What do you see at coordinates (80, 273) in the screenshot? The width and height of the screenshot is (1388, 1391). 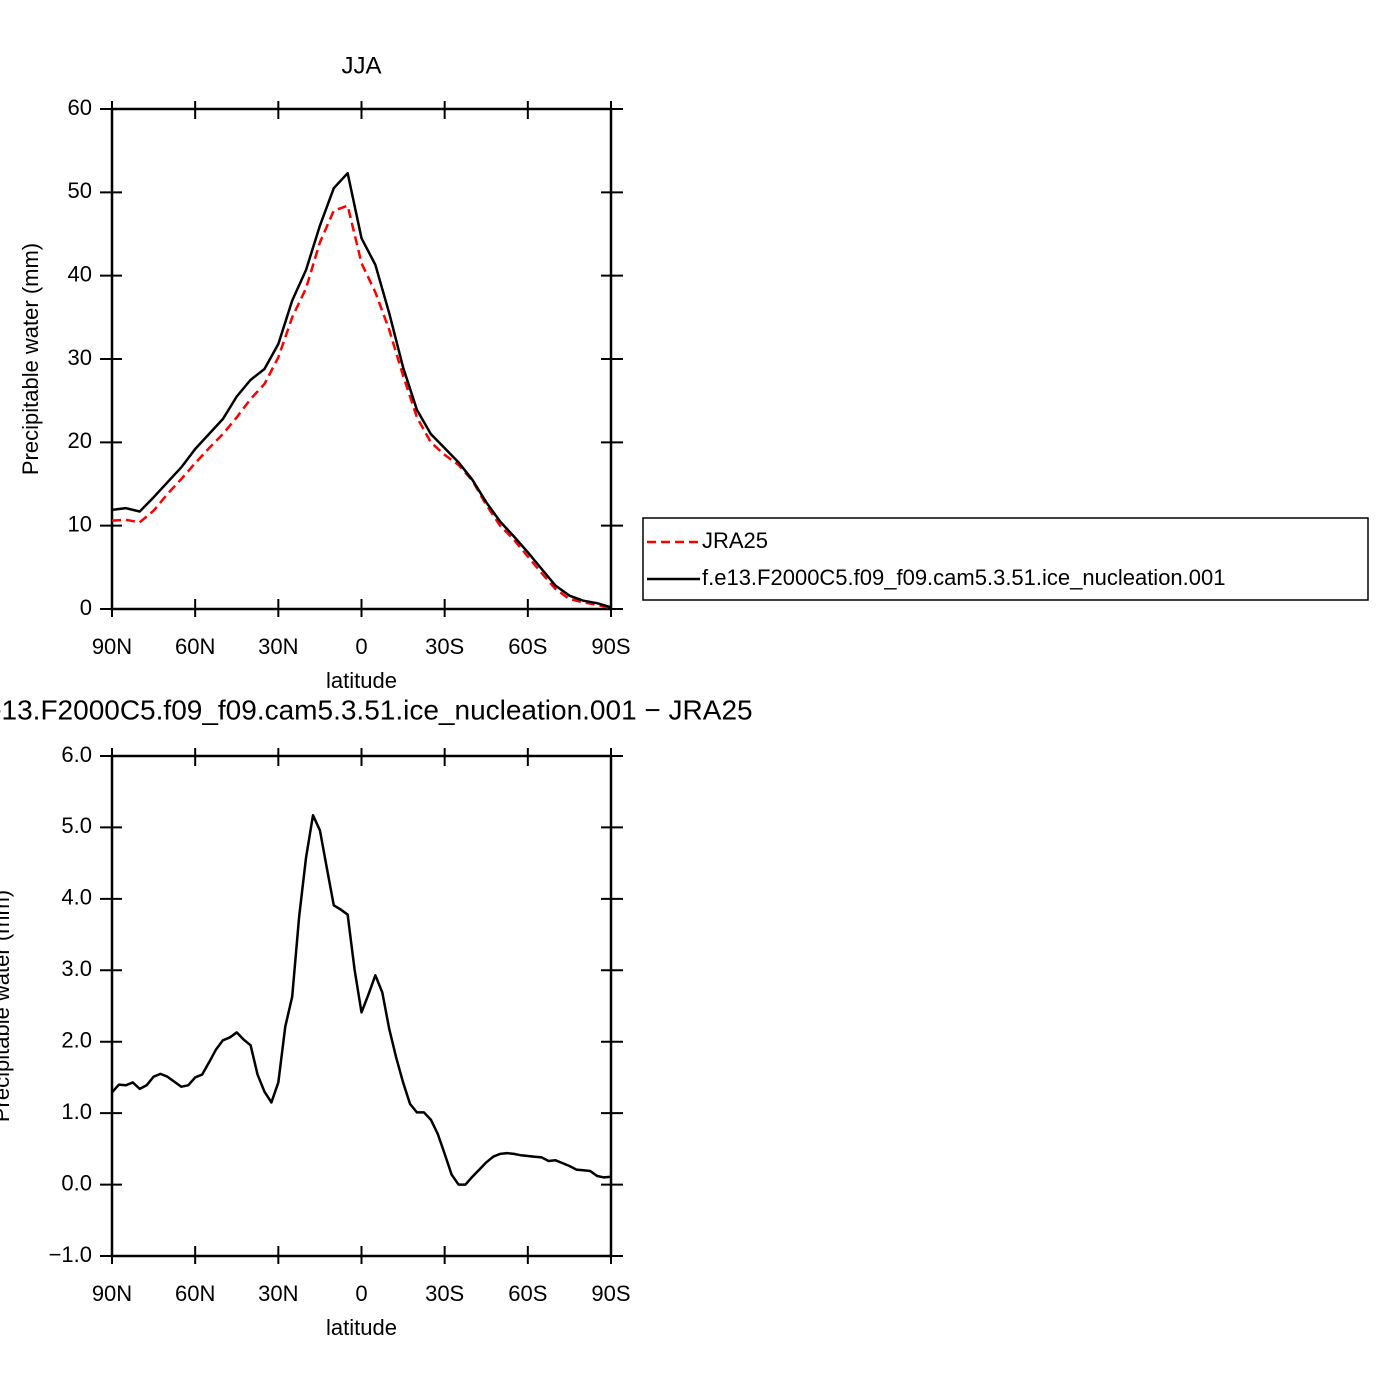 I see `y-tick-label: 40` at bounding box center [80, 273].